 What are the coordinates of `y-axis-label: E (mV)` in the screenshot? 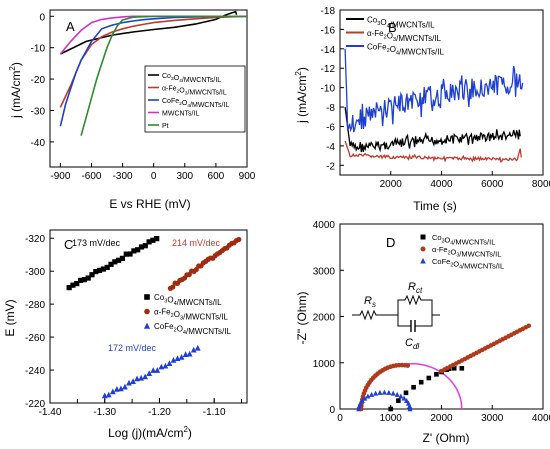 It's located at (10, 317).